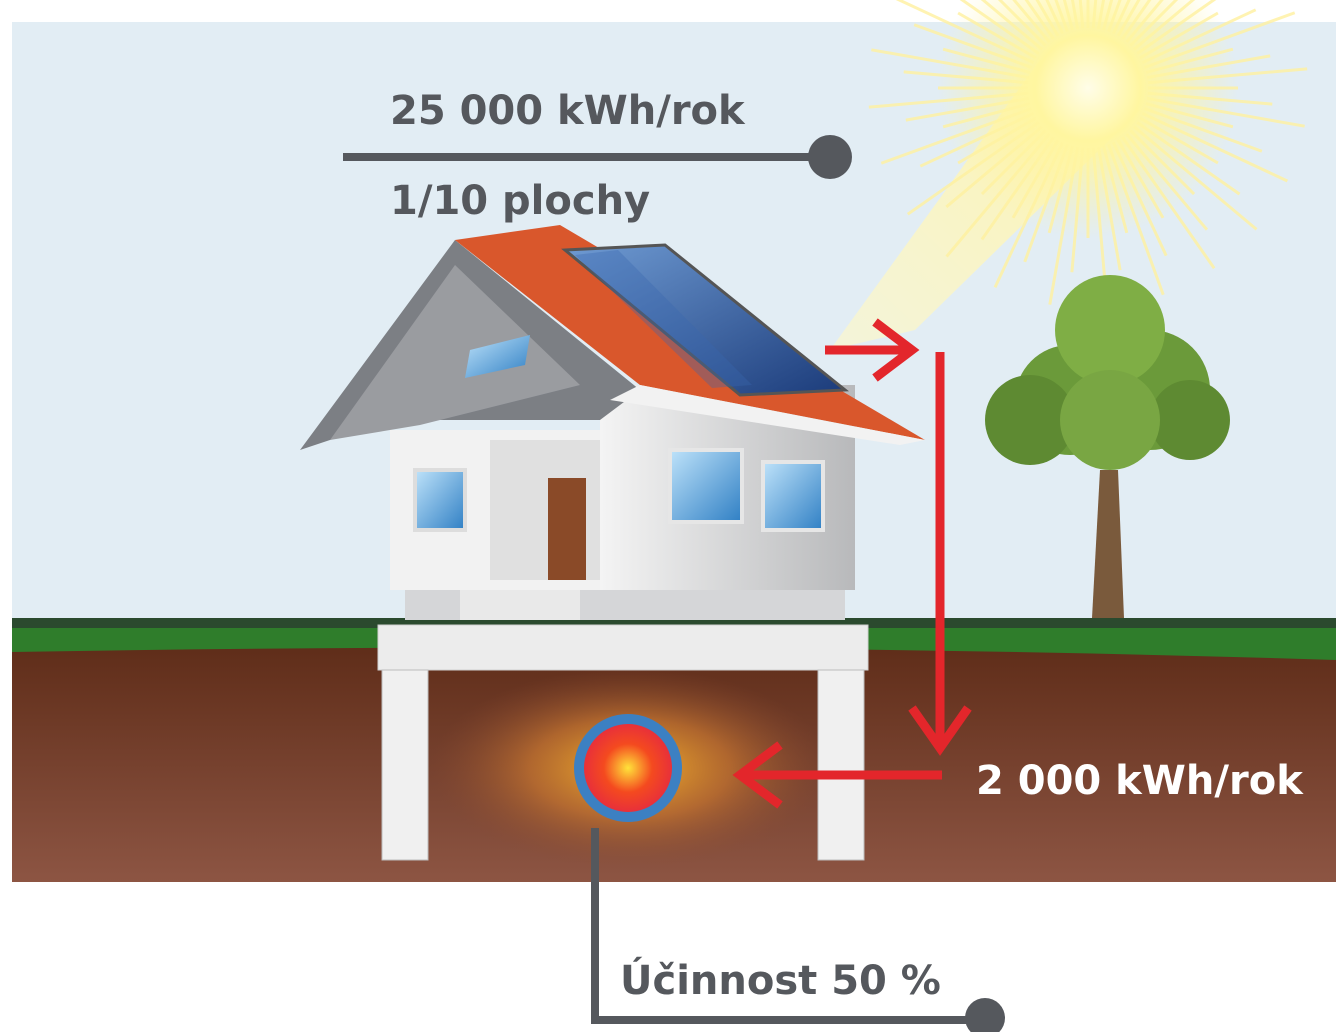 Image resolution: width=1336 pixels, height=1032 pixels. Describe the element at coordinates (780, 980) in the screenshot. I see `efficiency-label: Účinnost 50 %` at that location.